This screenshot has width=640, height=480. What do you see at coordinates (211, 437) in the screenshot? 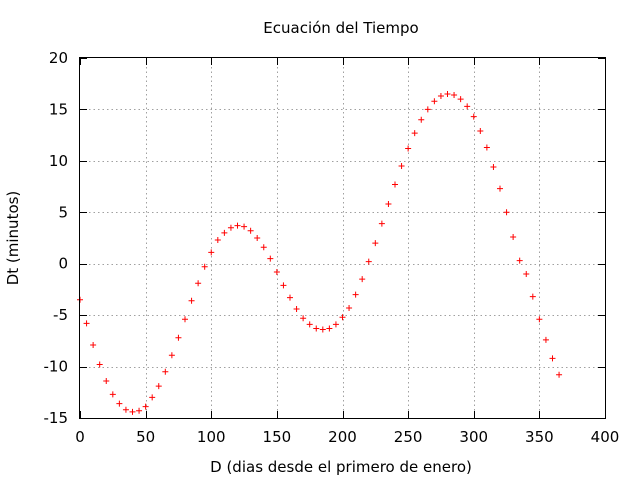
I see `x-tick-label: 100` at bounding box center [211, 437].